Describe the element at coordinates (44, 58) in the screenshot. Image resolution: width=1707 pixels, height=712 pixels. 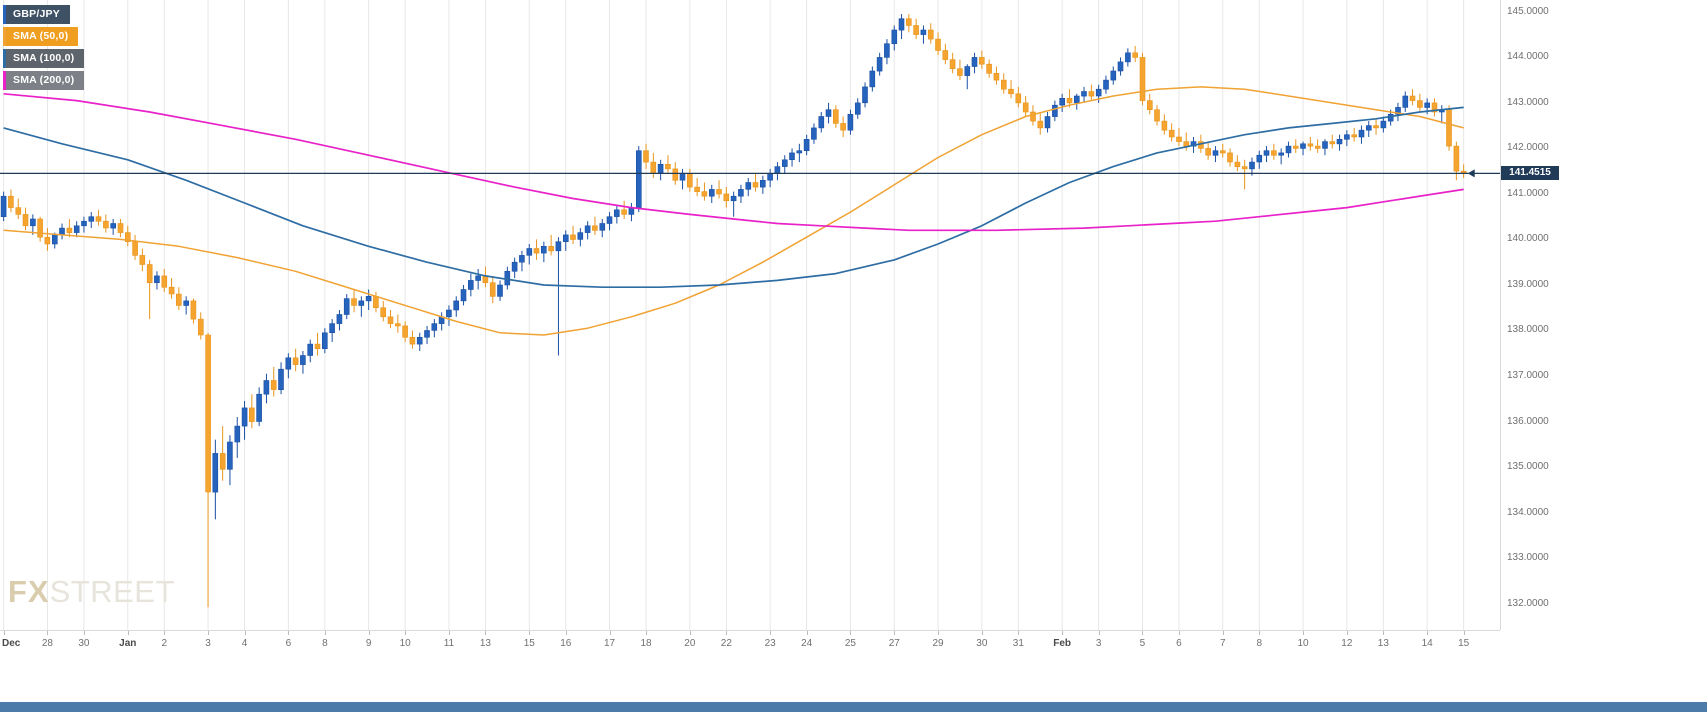
I see `legend-sma-100: SMA (100,0)` at that location.